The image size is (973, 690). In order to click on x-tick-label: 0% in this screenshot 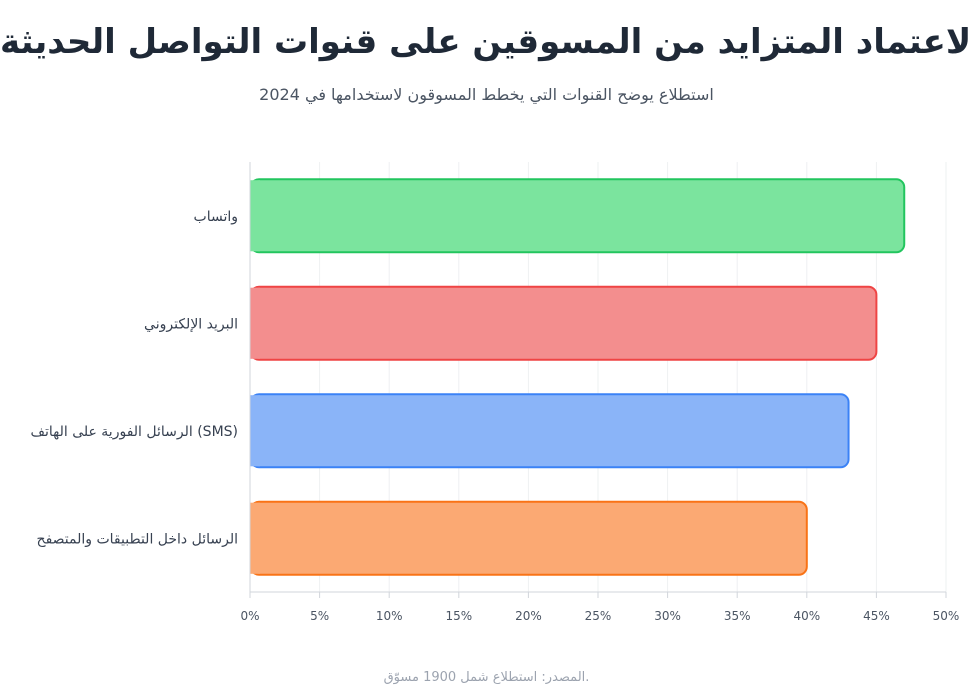, I will do `click(249, 616)`.